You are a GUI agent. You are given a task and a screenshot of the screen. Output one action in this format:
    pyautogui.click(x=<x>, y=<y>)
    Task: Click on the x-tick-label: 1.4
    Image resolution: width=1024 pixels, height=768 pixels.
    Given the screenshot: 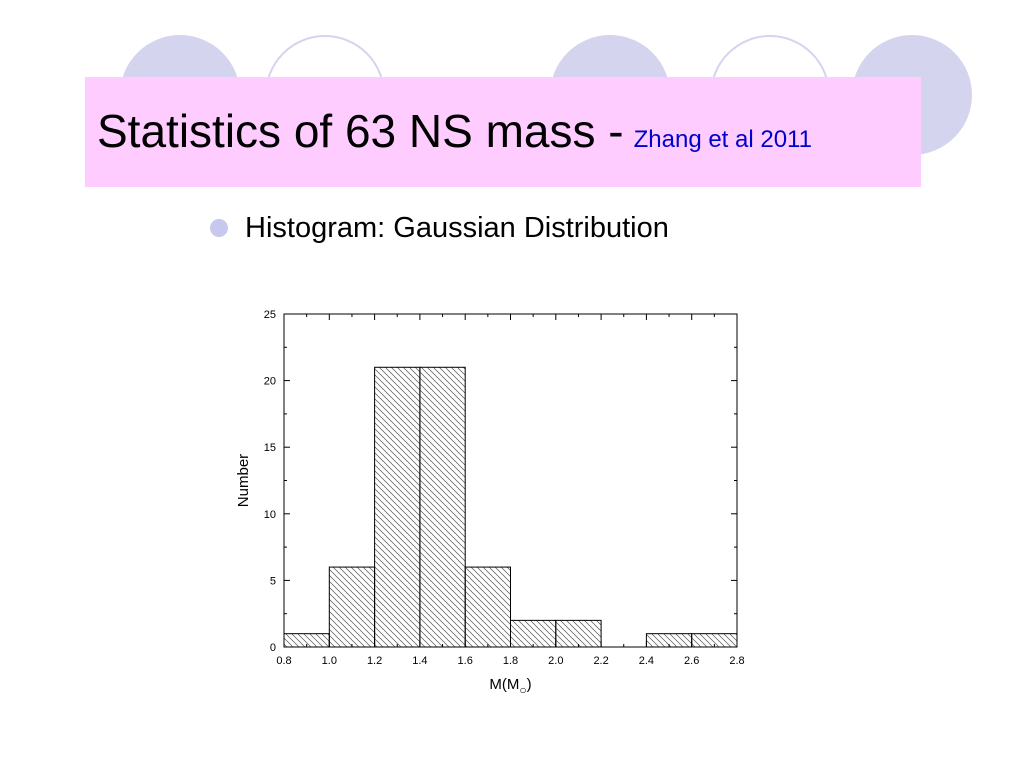 What is the action you would take?
    pyautogui.click(x=419, y=661)
    